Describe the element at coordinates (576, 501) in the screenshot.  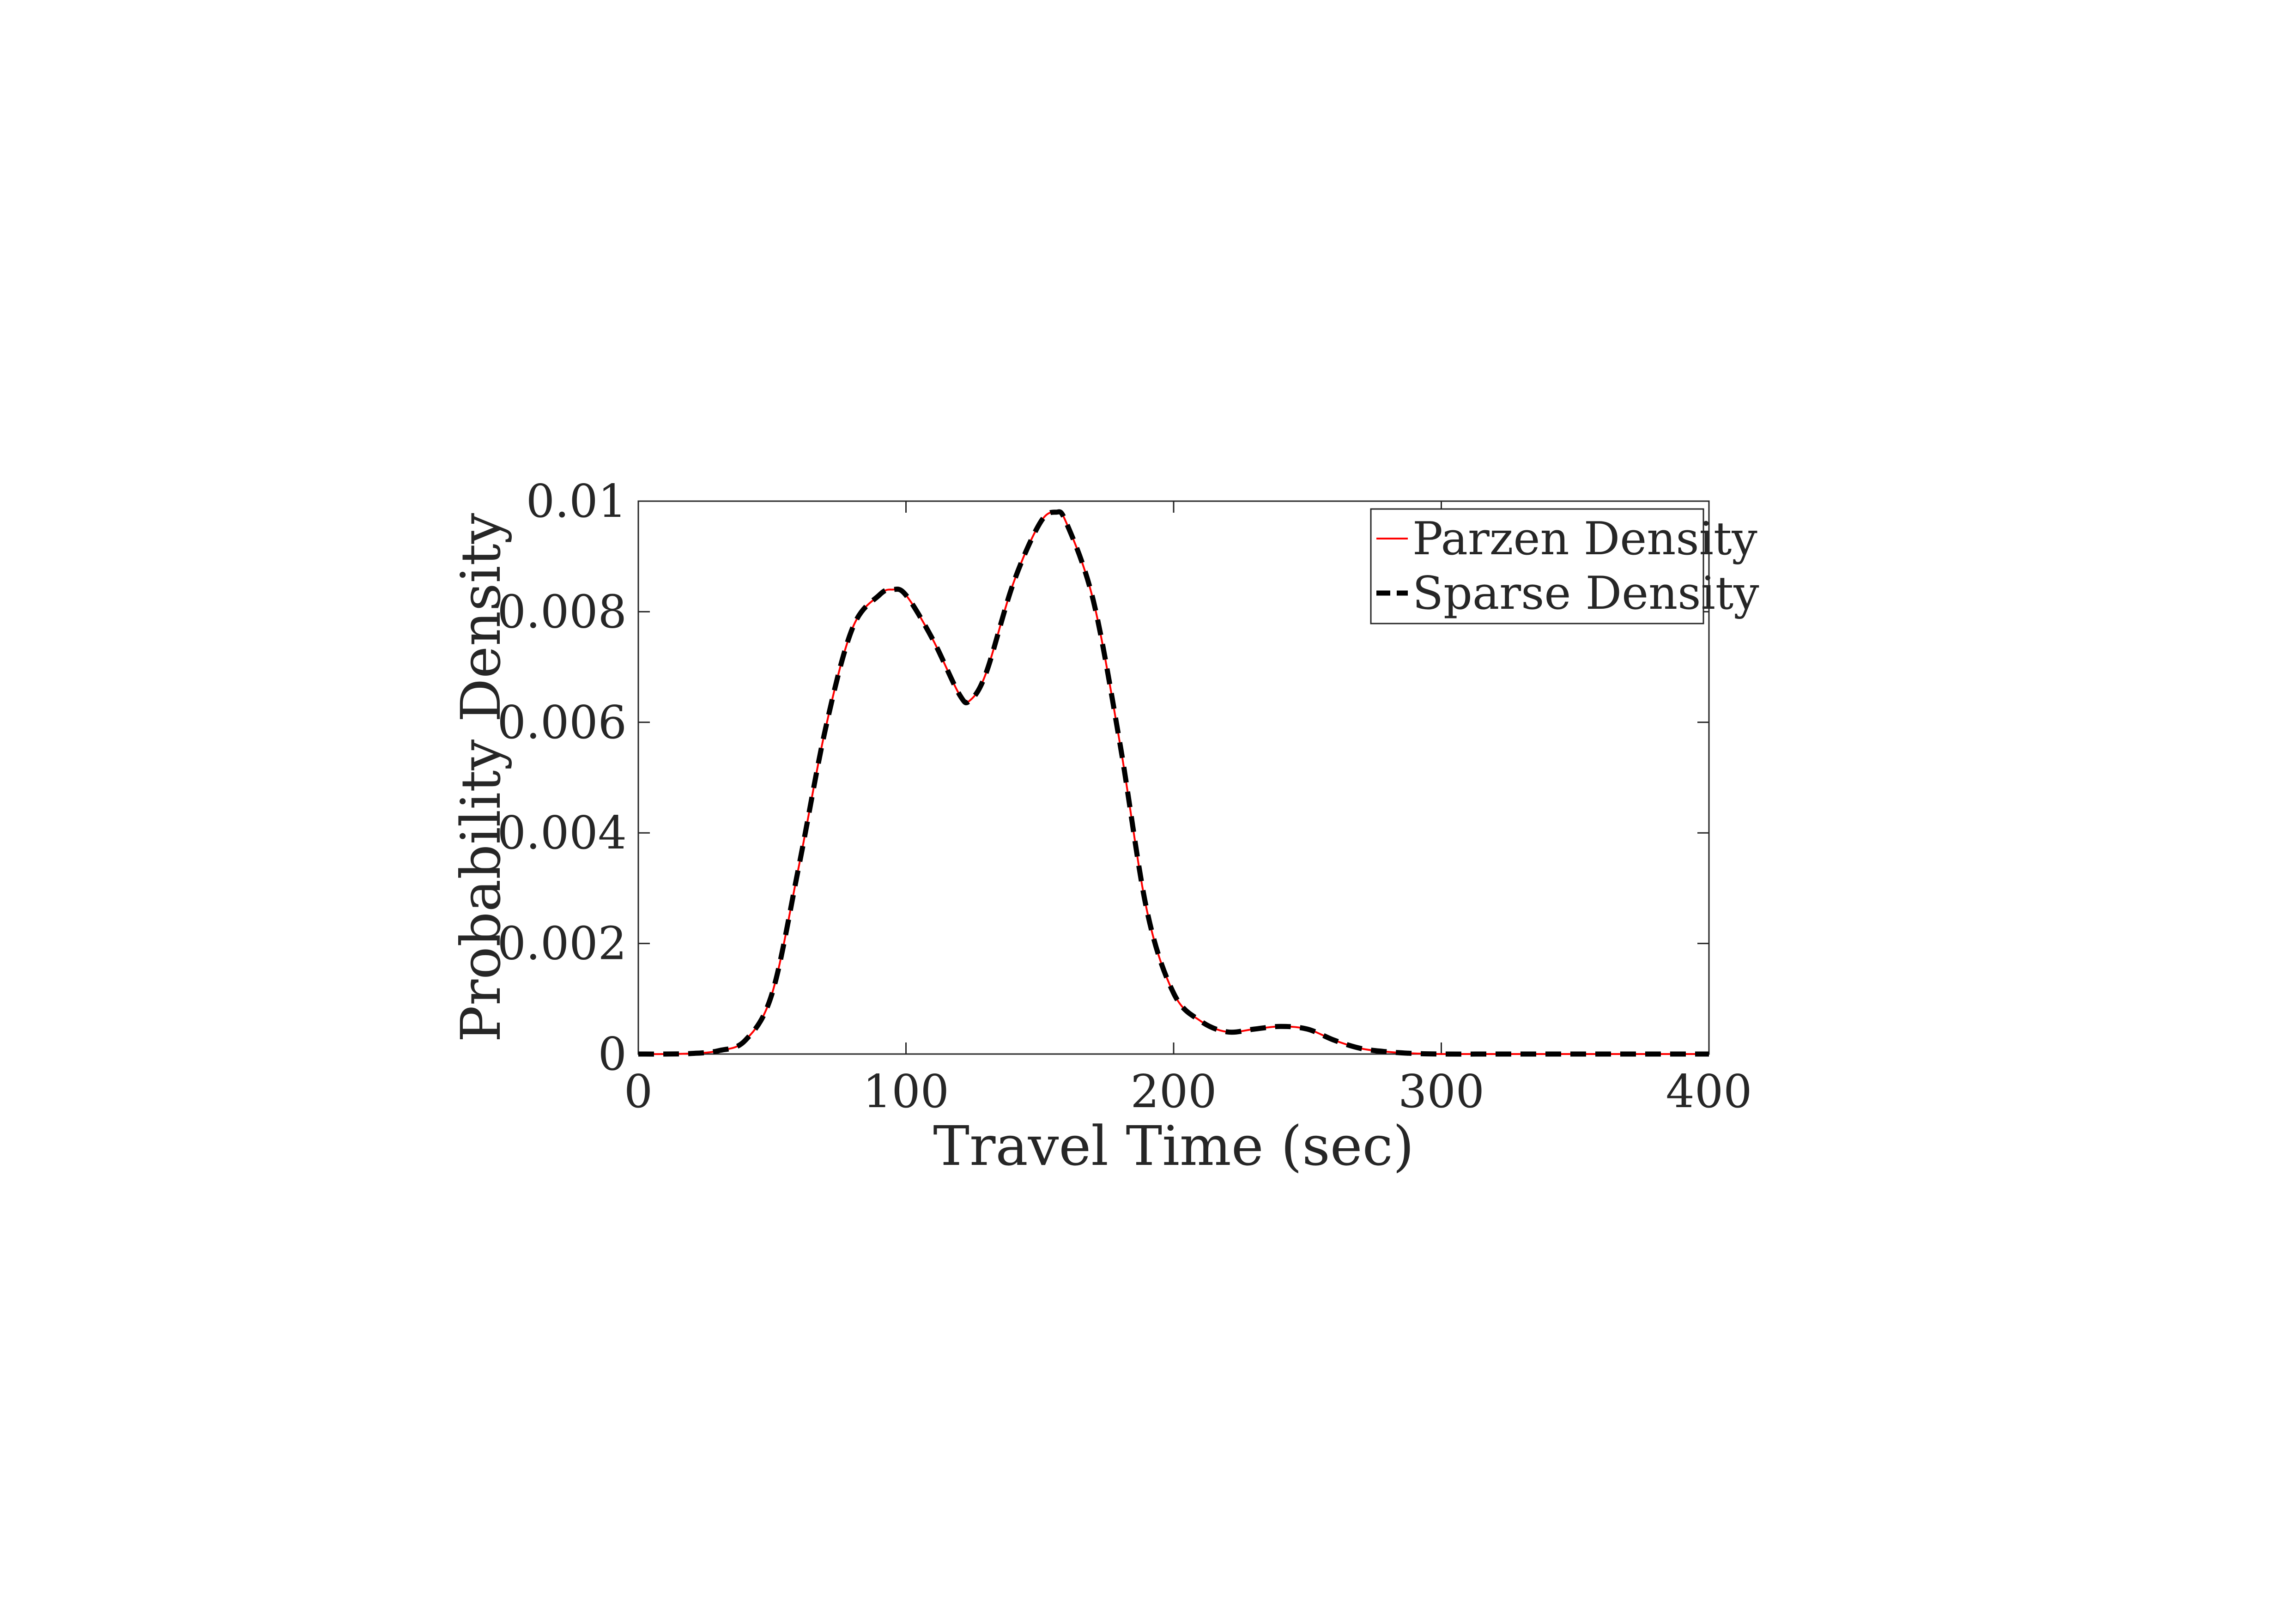
I see `y-tick-label: 0.01` at that location.